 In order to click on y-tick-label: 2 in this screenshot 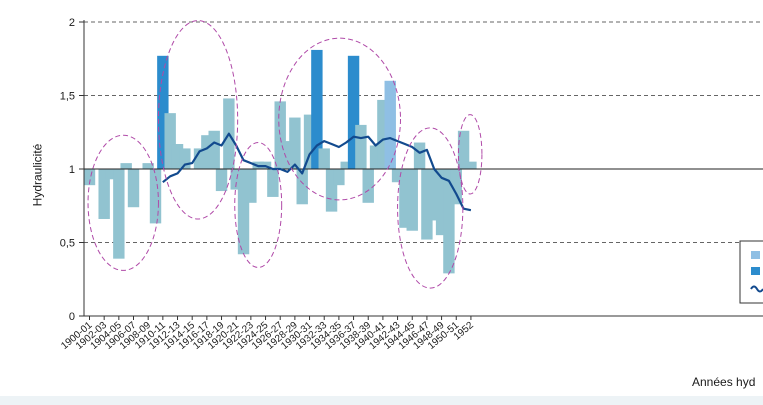, I will do `click(72, 23)`.